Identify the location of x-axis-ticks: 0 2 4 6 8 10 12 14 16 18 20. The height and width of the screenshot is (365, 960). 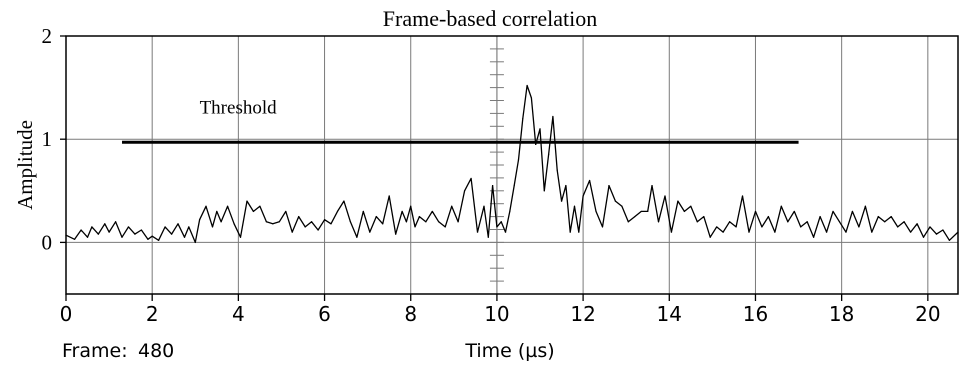
(500, 310).